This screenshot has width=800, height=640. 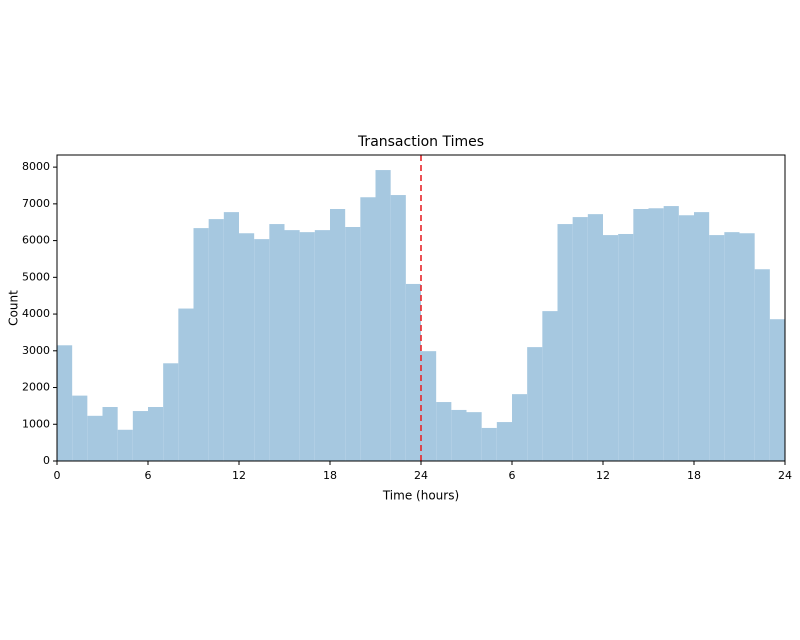 What do you see at coordinates (420, 142) in the screenshot?
I see `chart-title: Transaction Times` at bounding box center [420, 142].